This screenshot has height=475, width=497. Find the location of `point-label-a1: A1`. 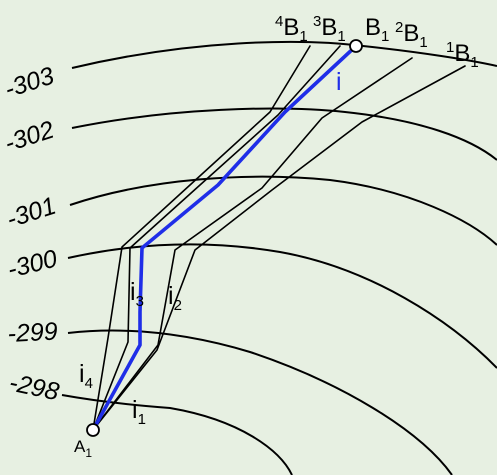

point-label-a1: A1 is located at coordinates (83, 448).